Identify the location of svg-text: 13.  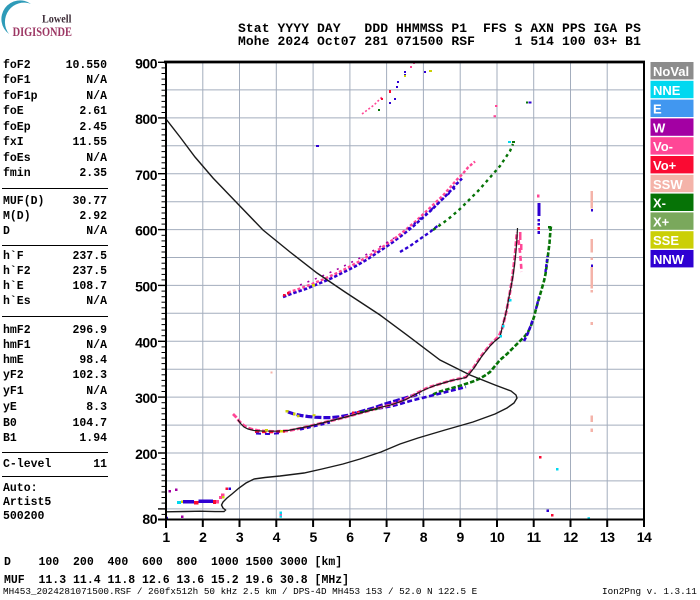
(607, 537).